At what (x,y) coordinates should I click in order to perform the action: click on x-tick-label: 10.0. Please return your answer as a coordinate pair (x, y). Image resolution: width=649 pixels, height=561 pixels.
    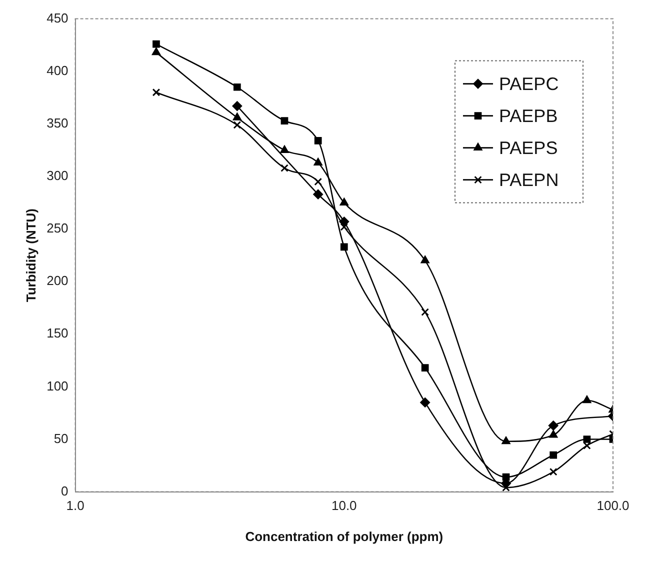
    Looking at the image, I should click on (344, 506).